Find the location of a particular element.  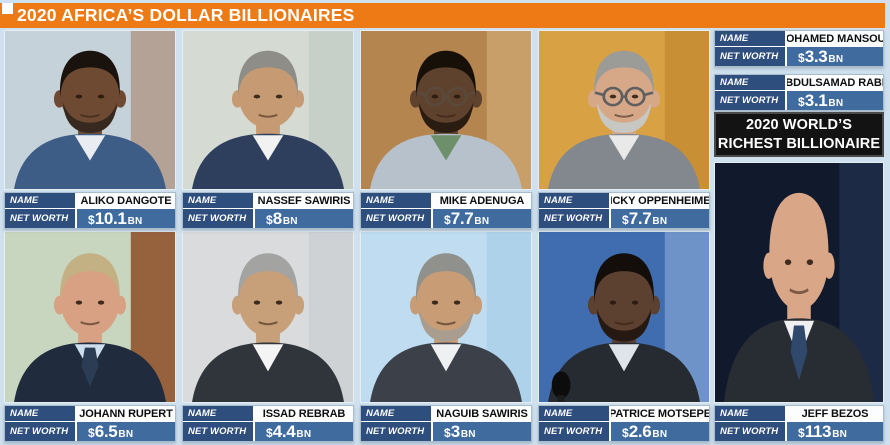

person-net-worth: $3.3 BN is located at coordinates (835, 56).